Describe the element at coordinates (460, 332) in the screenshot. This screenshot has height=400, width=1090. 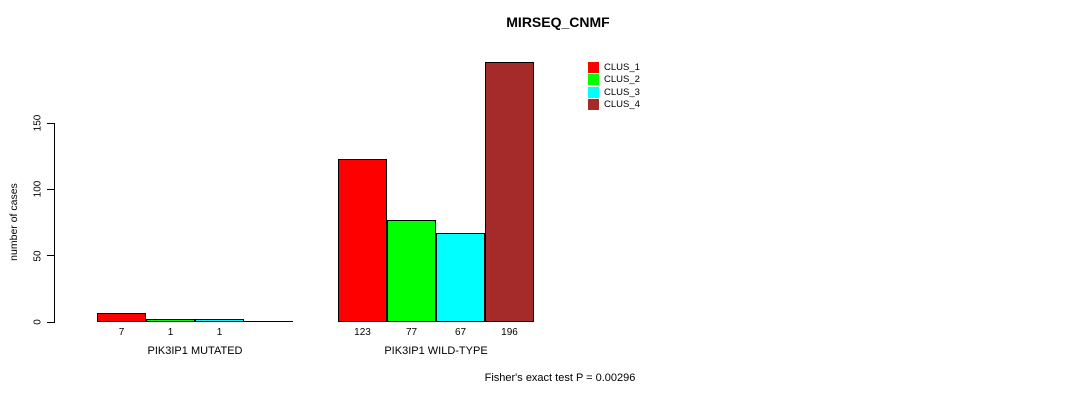
I see `bar-value-label: 67` at that location.